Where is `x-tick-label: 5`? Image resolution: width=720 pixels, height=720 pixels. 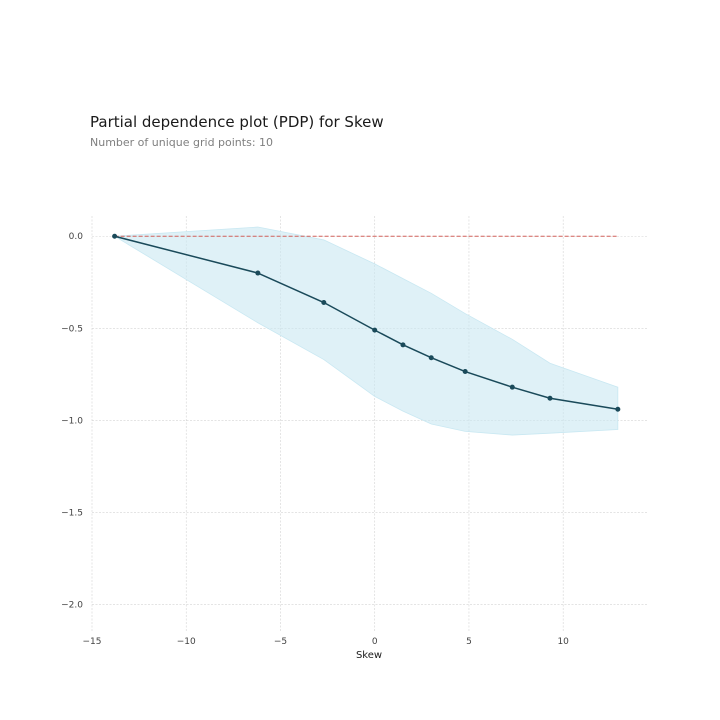
x-tick-label: 5 is located at coordinates (469, 642).